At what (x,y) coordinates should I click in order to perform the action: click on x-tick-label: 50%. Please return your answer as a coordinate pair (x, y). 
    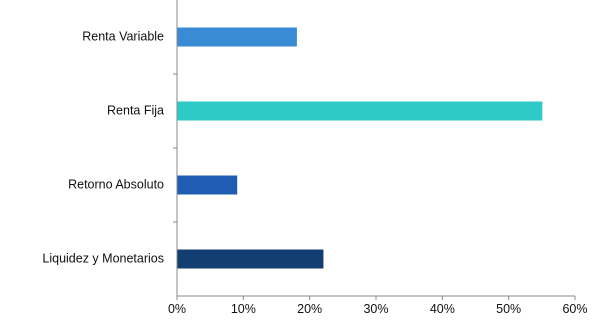
    Looking at the image, I should click on (508, 309).